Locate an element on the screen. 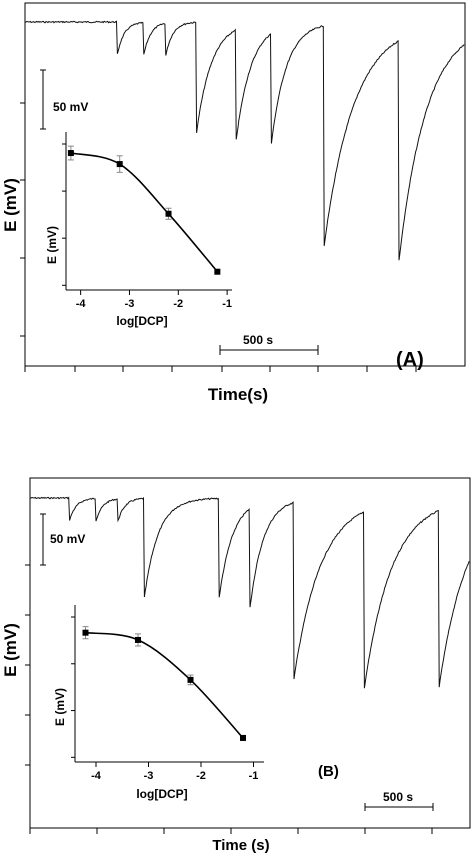 The image size is (474, 856). panel-b-label: (B) is located at coordinates (328, 771).